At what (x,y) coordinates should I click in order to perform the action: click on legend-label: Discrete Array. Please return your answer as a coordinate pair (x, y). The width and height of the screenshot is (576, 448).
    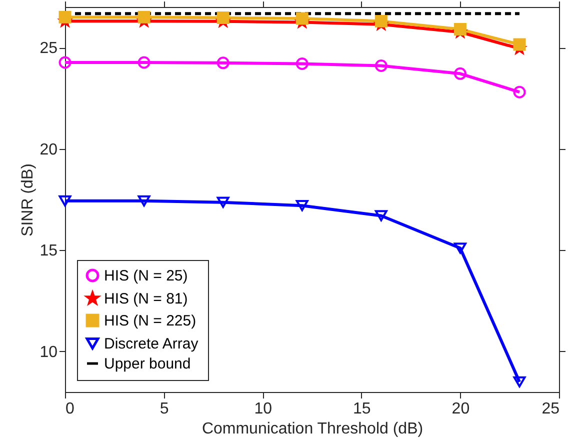
    Looking at the image, I should click on (151, 344).